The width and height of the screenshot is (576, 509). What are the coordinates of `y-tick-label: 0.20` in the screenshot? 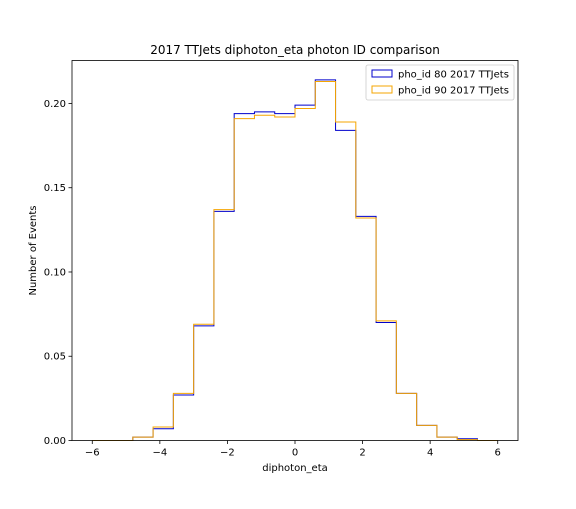 It's located at (55, 104).